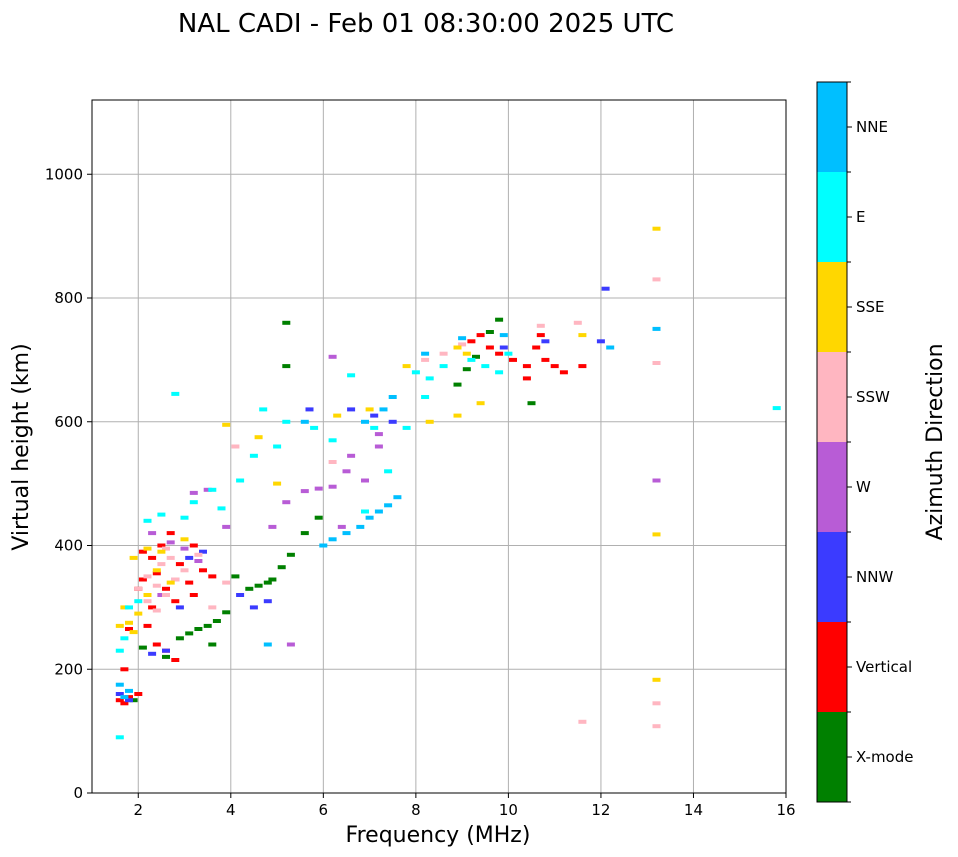  Describe the element at coordinates (68, 669) in the screenshot. I see `y-tick-label: 200` at that location.